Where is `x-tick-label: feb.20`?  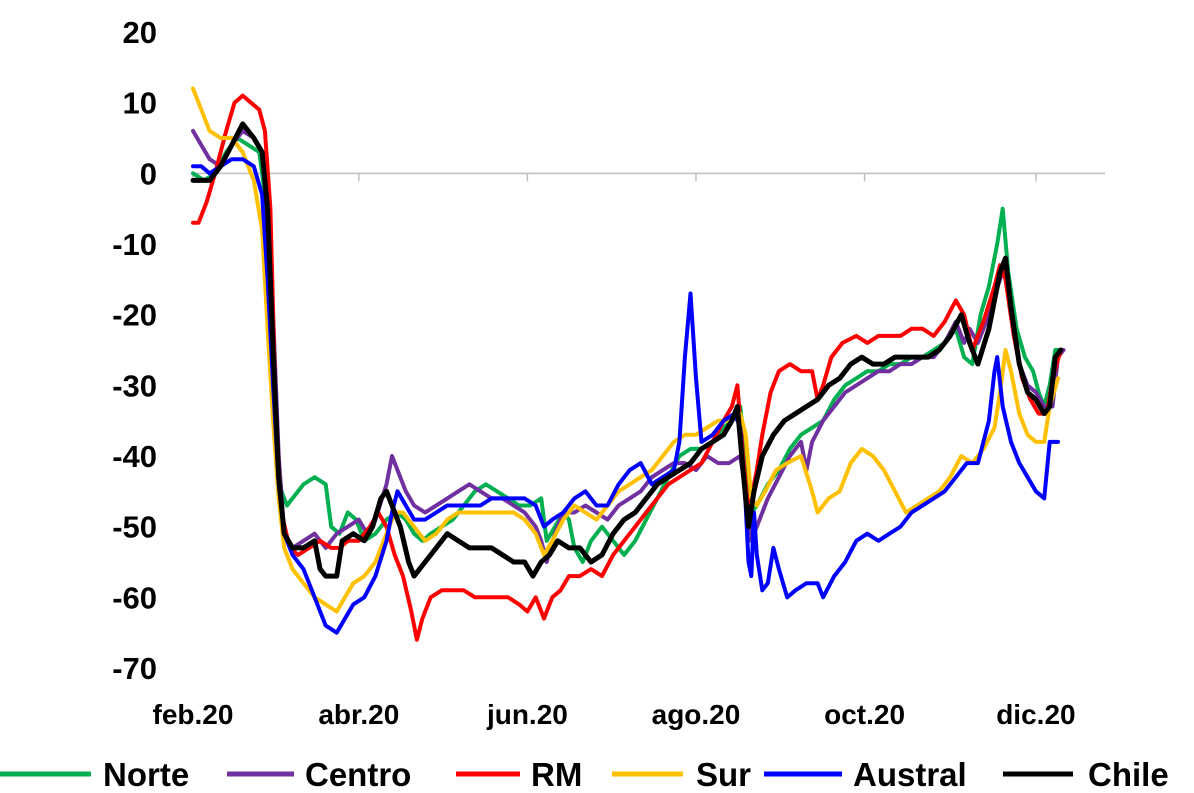
x-tick-label: feb.20 is located at coordinates (193, 714).